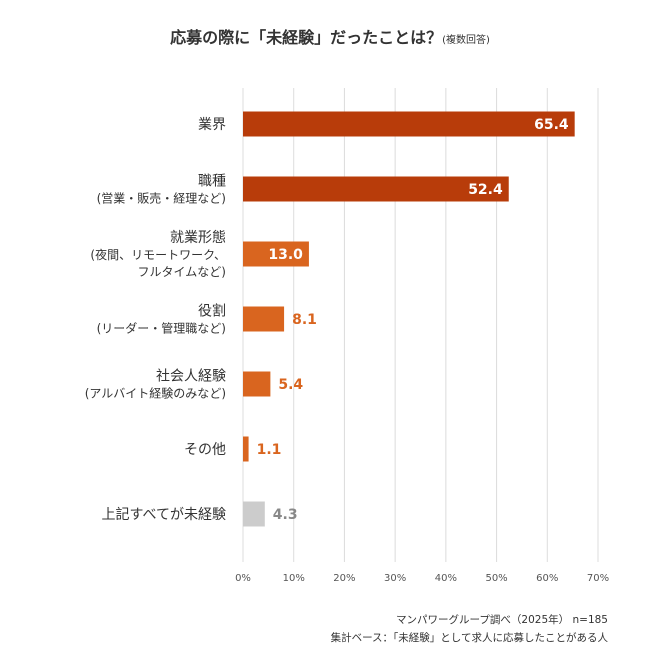  I want to click on x-tick-label: 30%, so click(395, 578).